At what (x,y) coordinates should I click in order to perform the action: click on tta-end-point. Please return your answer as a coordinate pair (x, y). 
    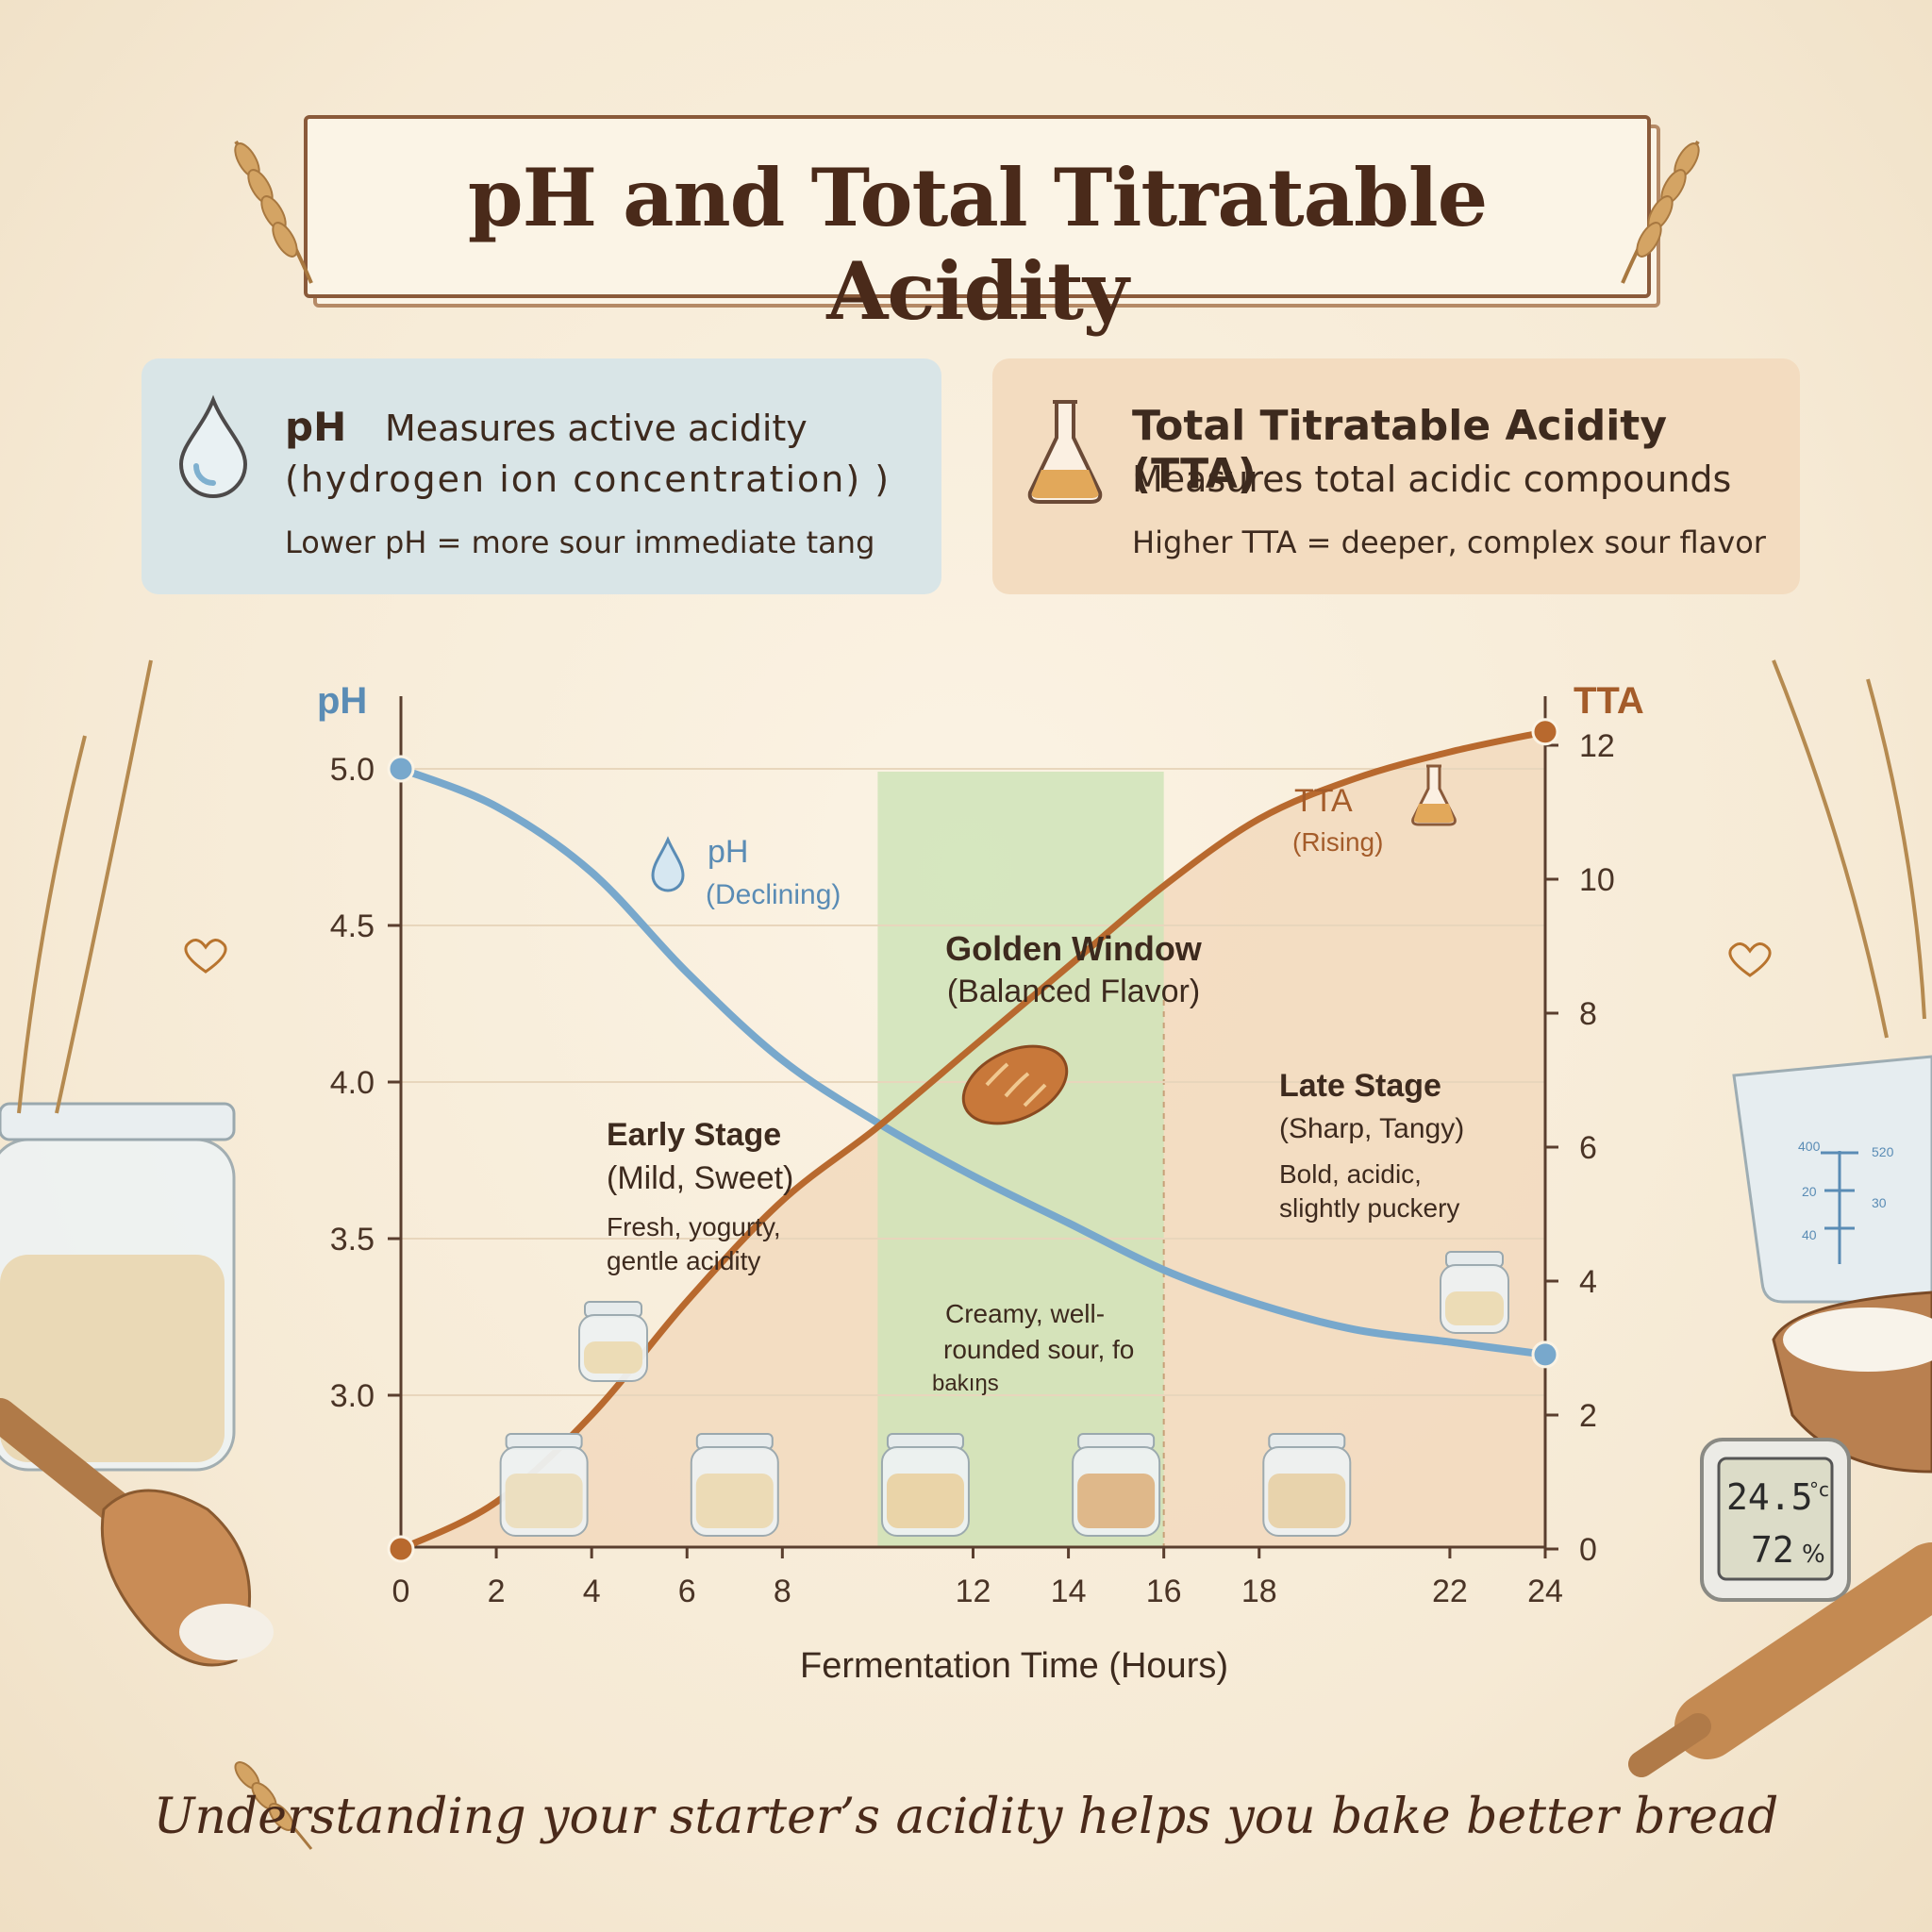
    Looking at the image, I should click on (1545, 732).